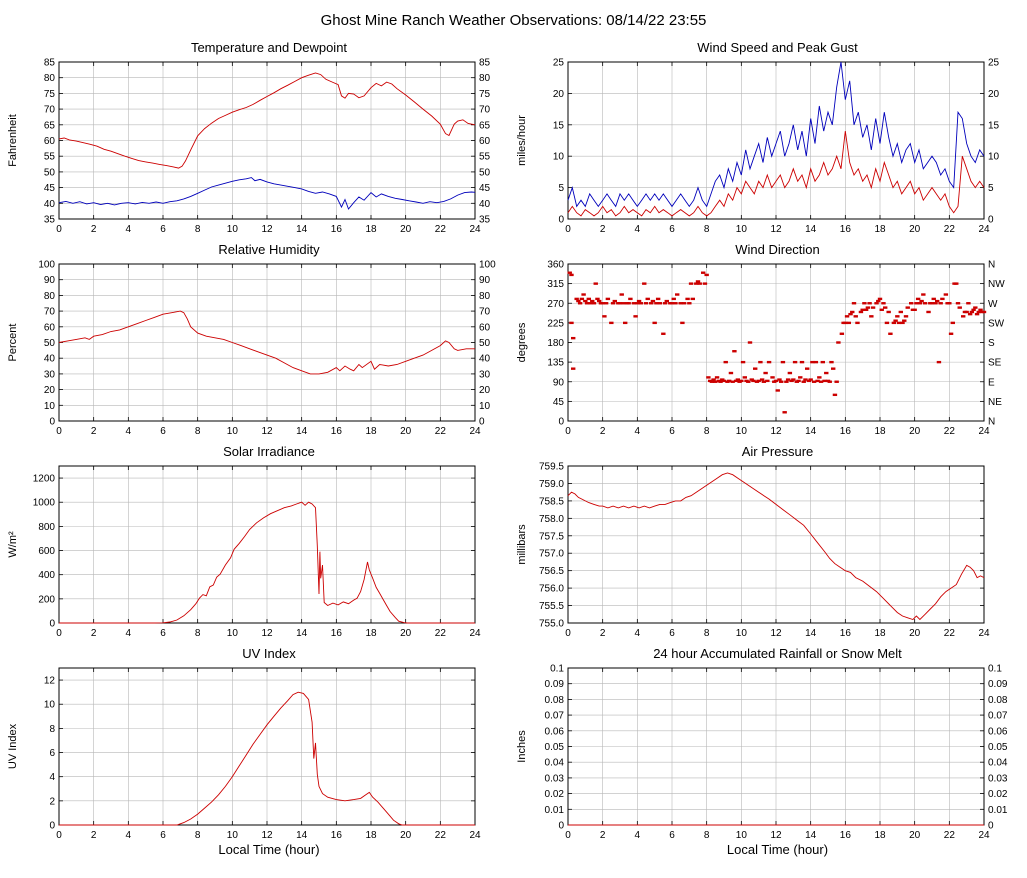 The height and width of the screenshot is (878, 1027). Describe the element at coordinates (46, 575) in the screenshot. I see `svg-text: 400` at that location.